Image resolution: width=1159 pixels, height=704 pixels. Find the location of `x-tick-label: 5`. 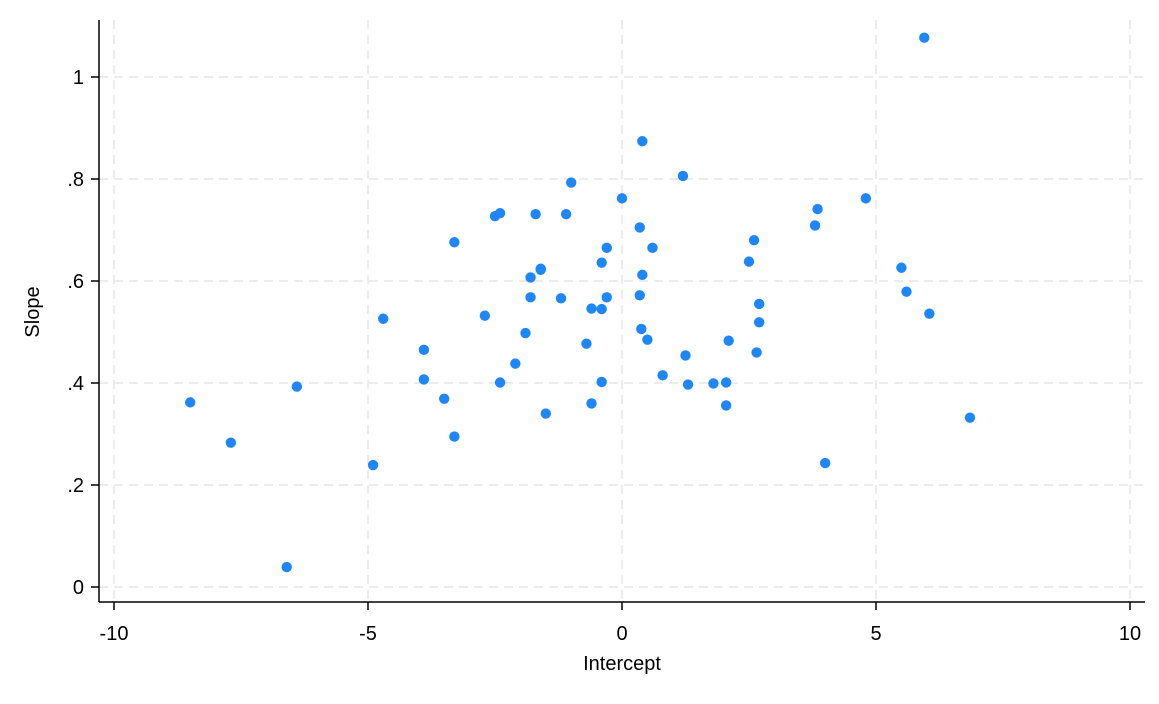

x-tick-label: 5 is located at coordinates (875, 634).